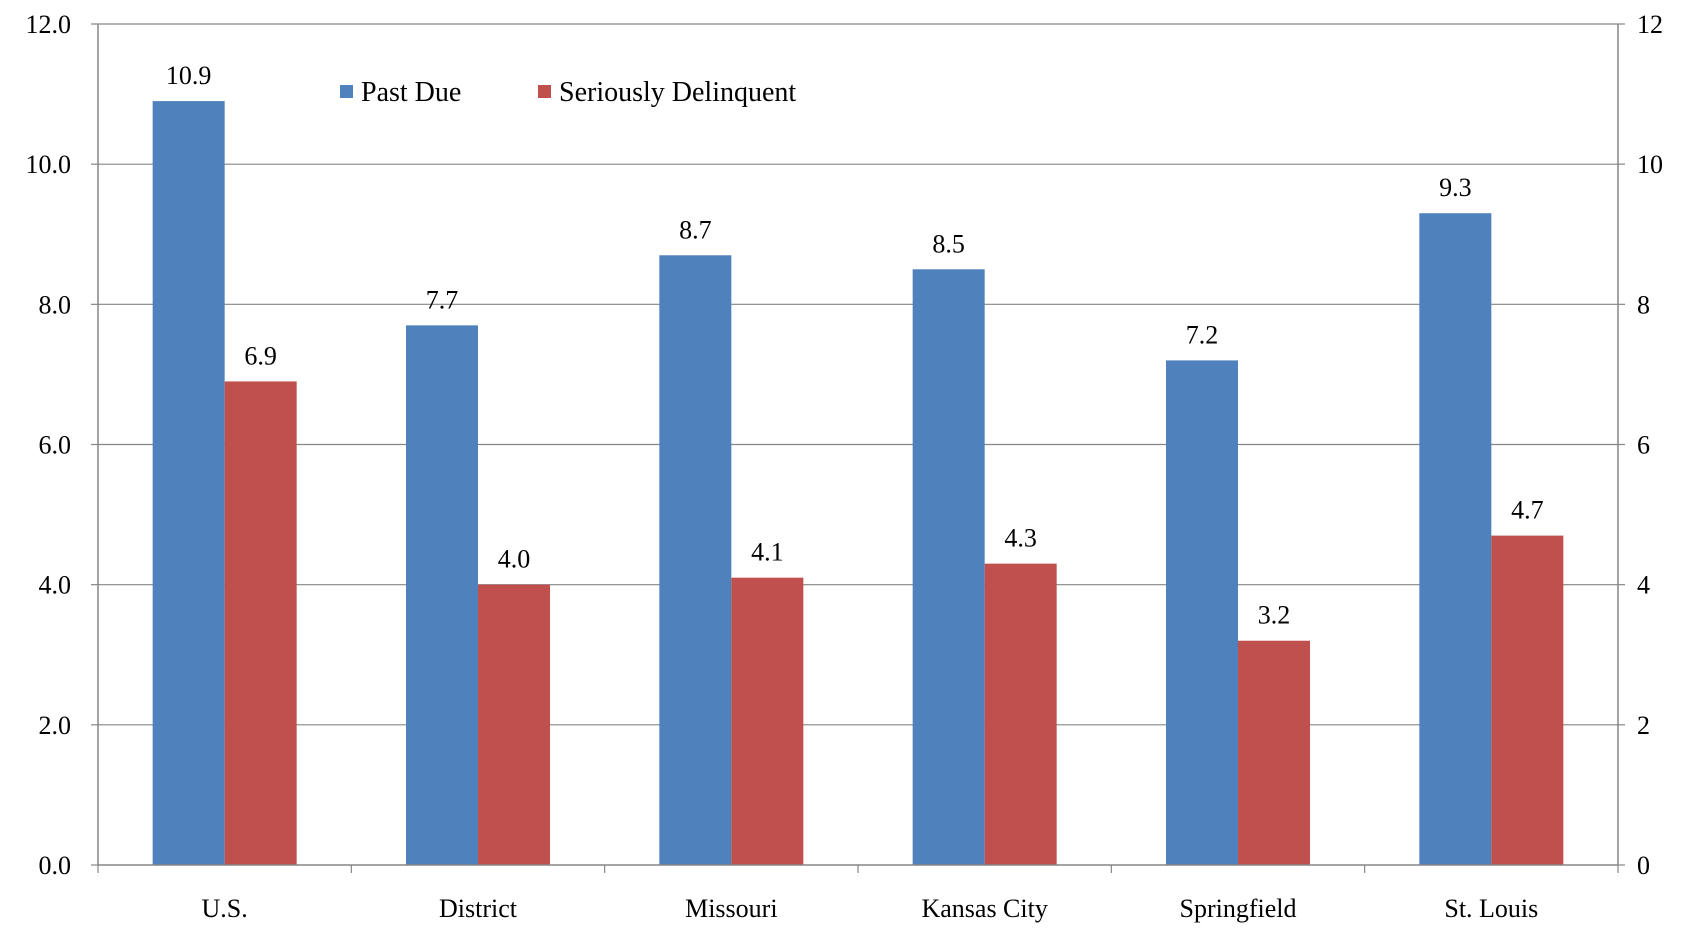  Describe the element at coordinates (55, 445) in the screenshot. I see `left-tick-label: 6.0` at that location.